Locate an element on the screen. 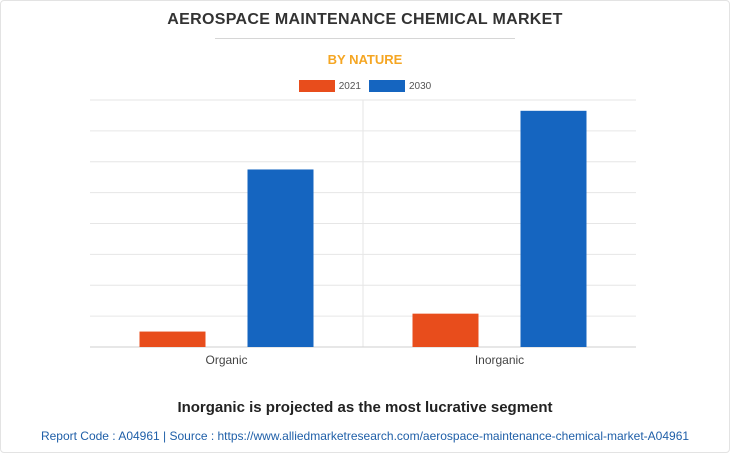 Image resolution: width=730 pixels, height=453 pixels. legend-label-2030: 2030 is located at coordinates (420, 86).